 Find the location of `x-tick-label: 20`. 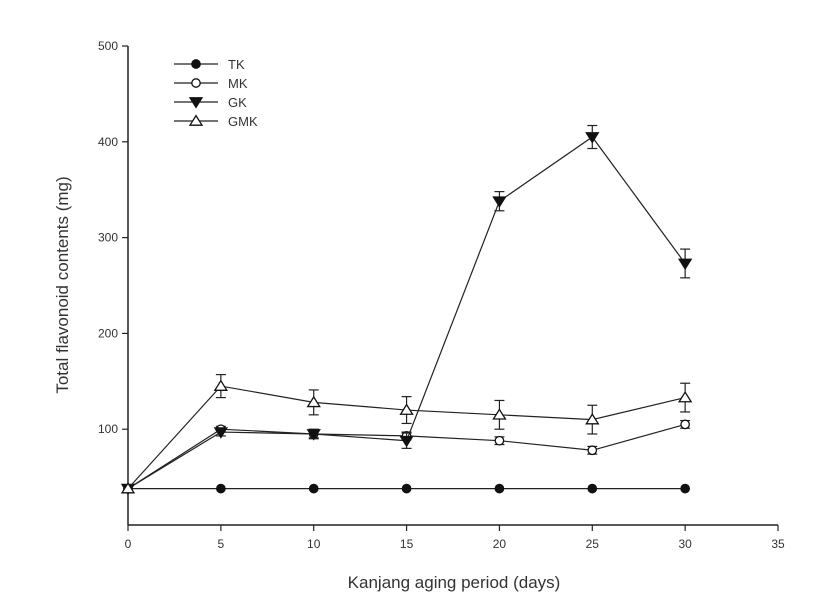

x-tick-label: 20 is located at coordinates (500, 544).